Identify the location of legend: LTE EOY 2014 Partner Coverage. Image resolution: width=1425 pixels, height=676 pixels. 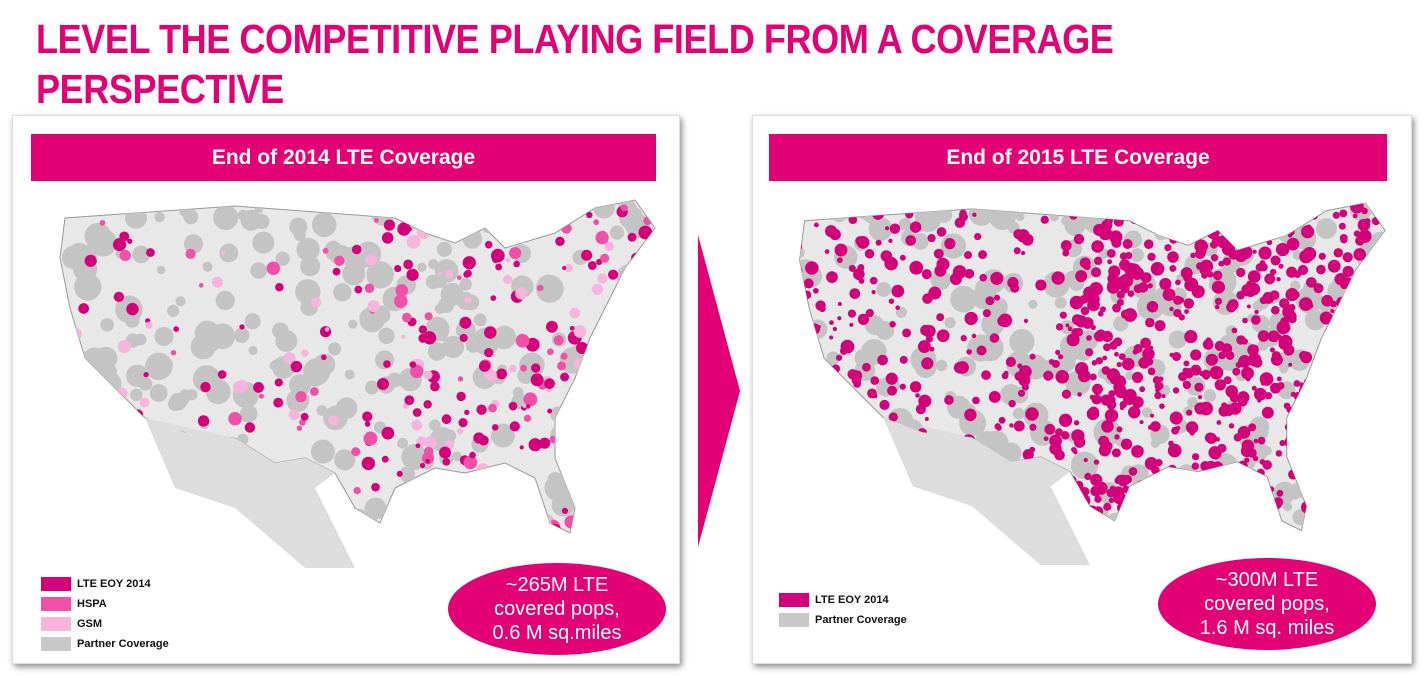
(843, 610).